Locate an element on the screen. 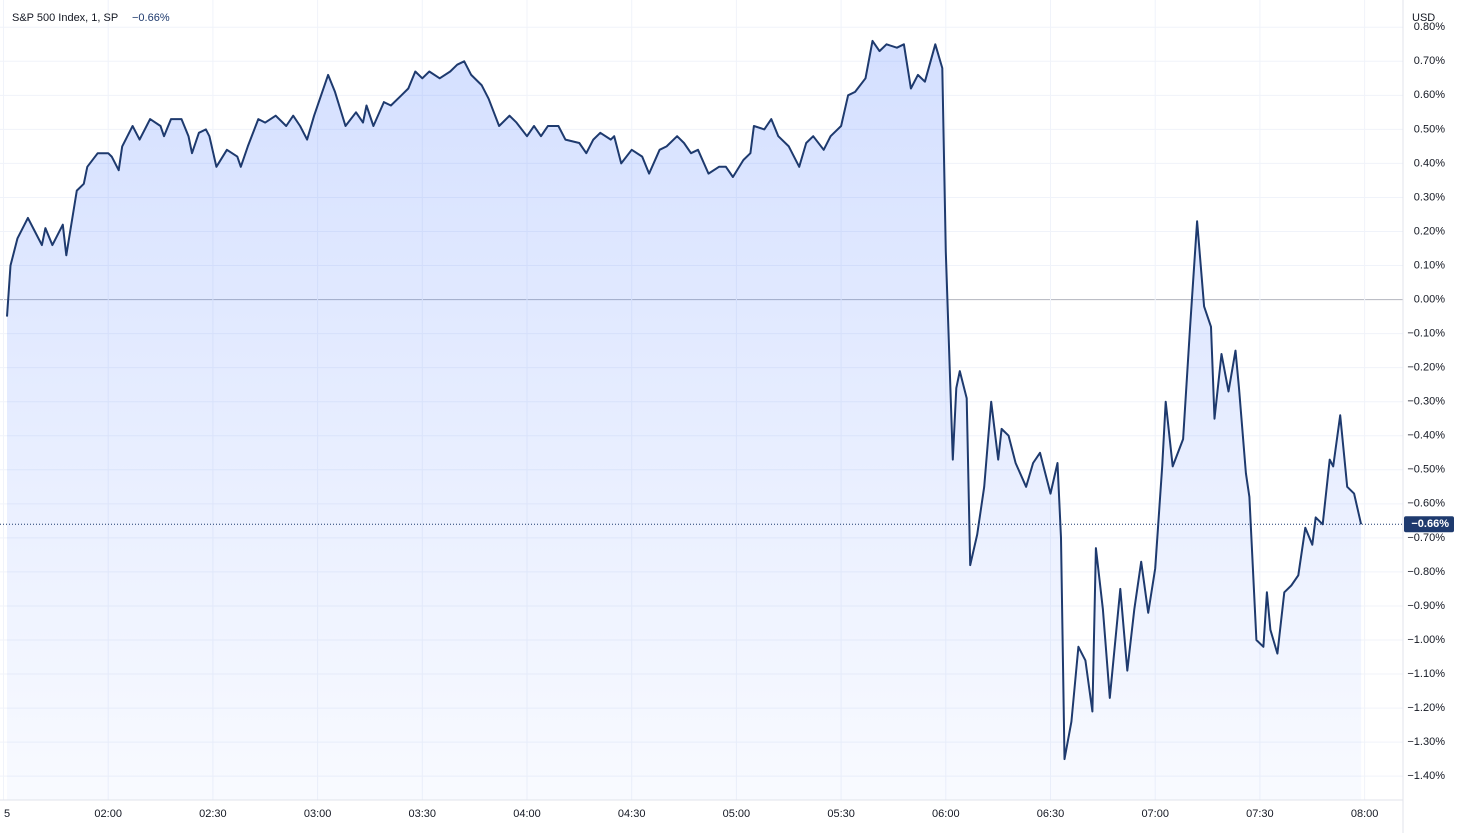 The width and height of the screenshot is (1468, 833). x-tick-label: 05:30 is located at coordinates (841, 814).